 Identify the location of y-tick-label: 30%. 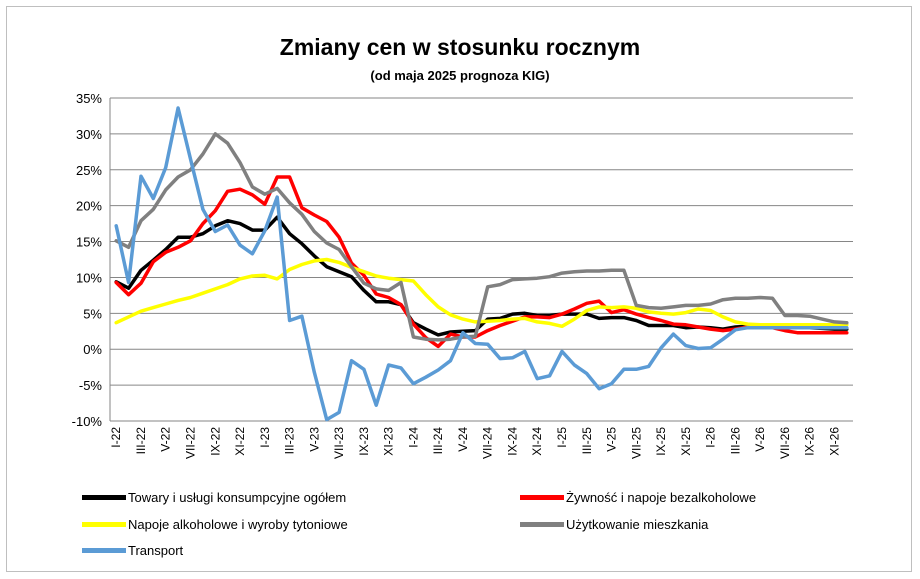
(89, 134).